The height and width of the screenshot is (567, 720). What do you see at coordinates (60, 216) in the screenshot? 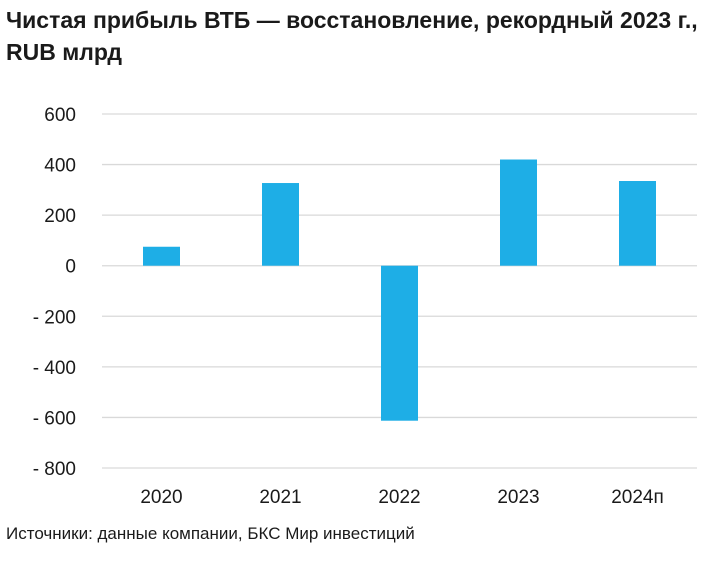
I see `y-tick-label: 200` at bounding box center [60, 216].